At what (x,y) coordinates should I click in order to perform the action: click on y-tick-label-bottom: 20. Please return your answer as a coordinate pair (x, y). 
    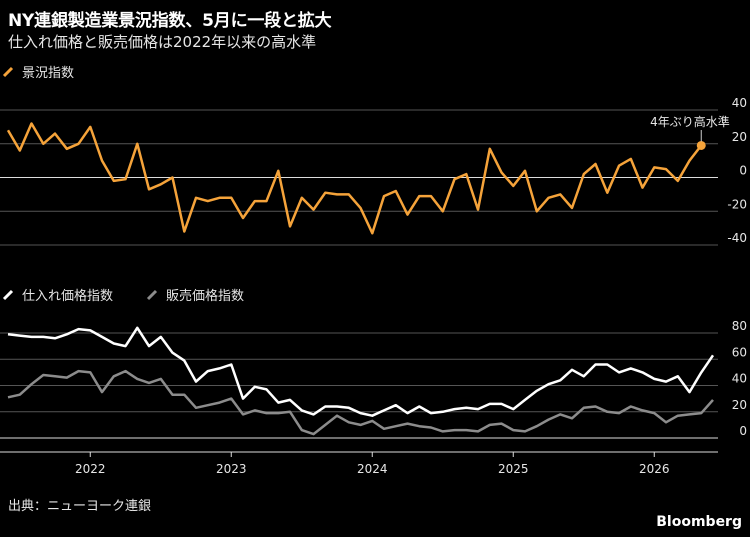
    Looking at the image, I should click on (739, 405).